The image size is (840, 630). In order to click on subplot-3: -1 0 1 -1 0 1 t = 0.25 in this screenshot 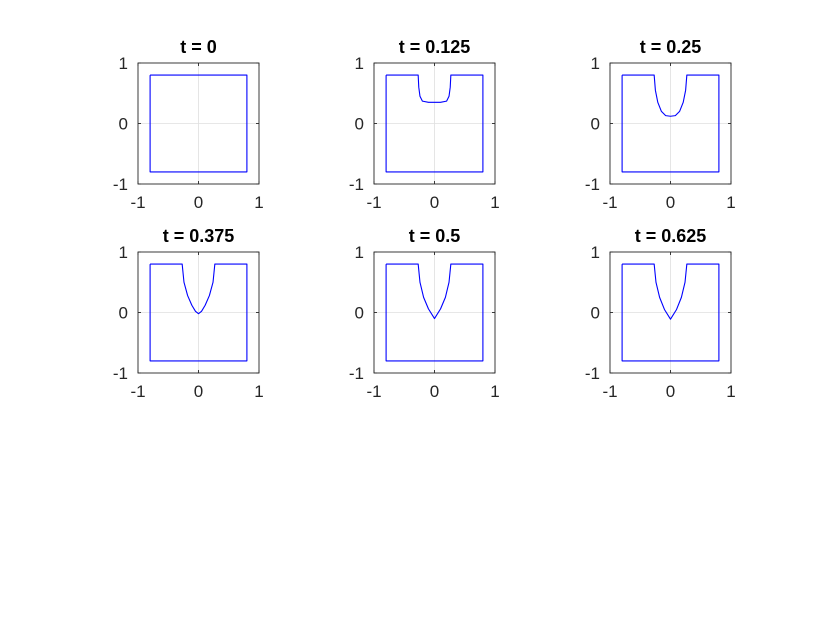, I will do `click(660, 124)`.